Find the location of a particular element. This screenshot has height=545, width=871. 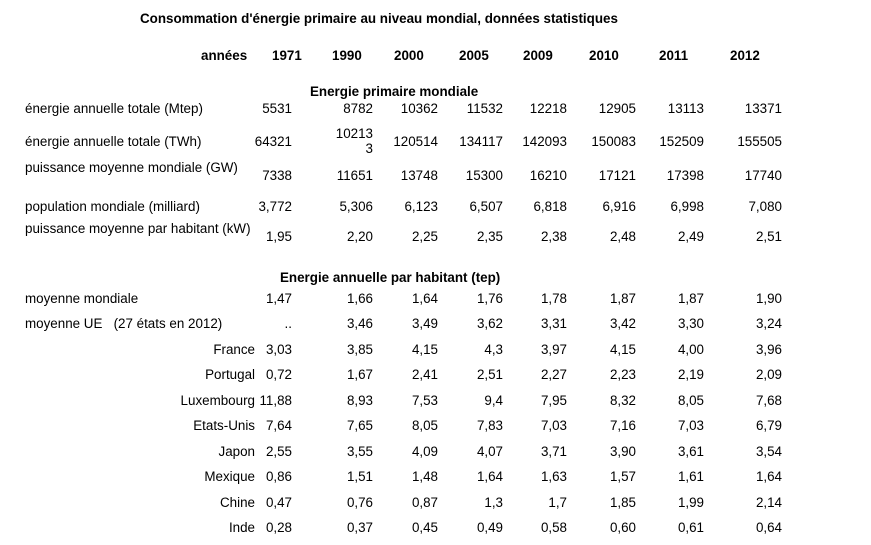

table-cell: 3,54 is located at coordinates (768, 451).